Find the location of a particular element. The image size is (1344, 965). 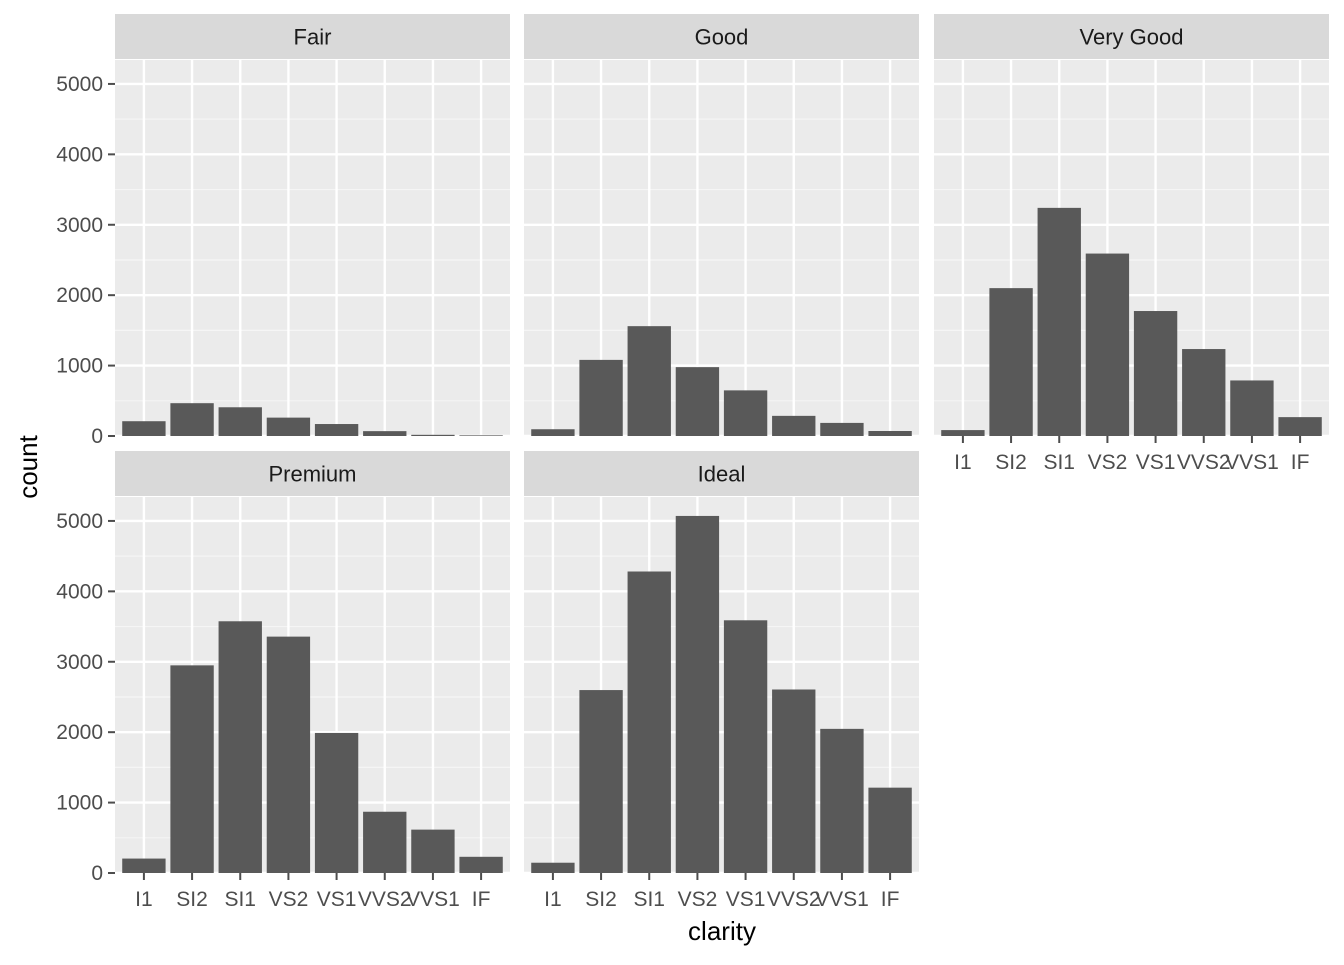

x-axis-title: clarity is located at coordinates (722, 931).